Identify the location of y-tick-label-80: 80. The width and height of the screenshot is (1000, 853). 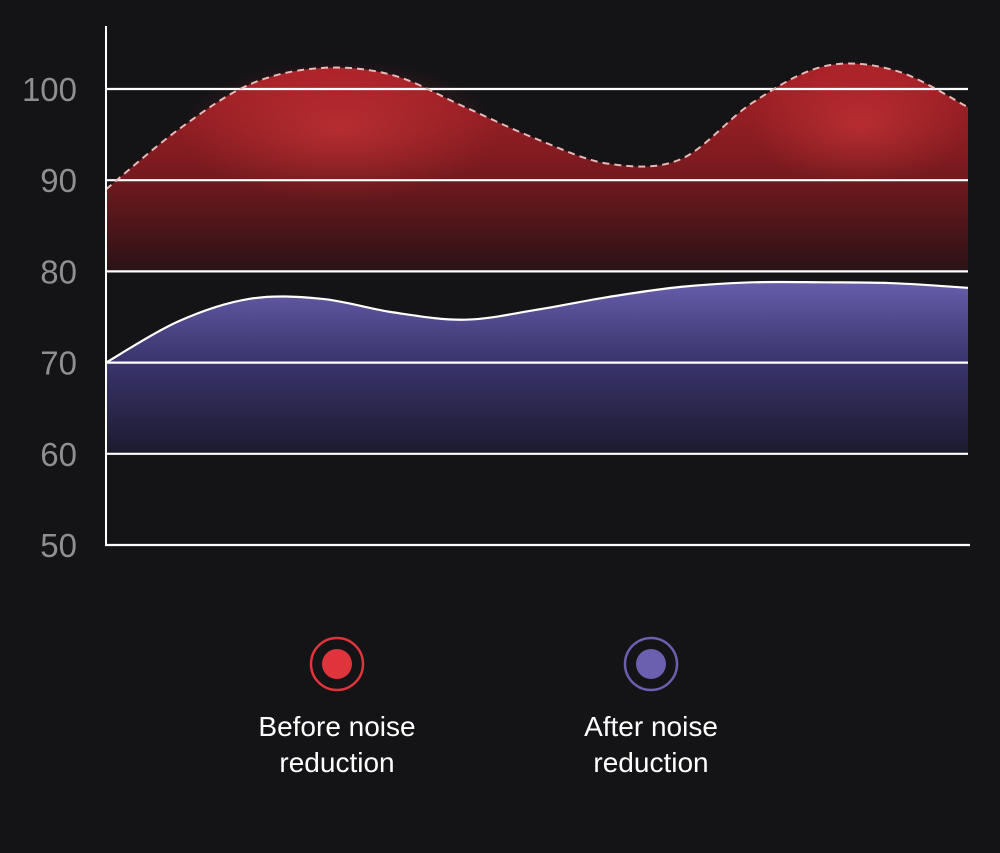
(58, 271).